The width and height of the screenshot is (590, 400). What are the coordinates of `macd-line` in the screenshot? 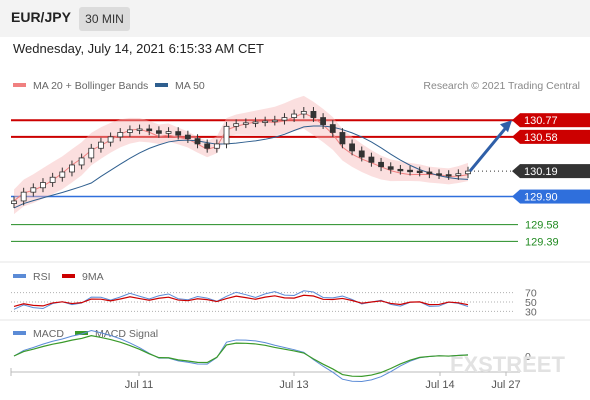 It's located at (241, 356).